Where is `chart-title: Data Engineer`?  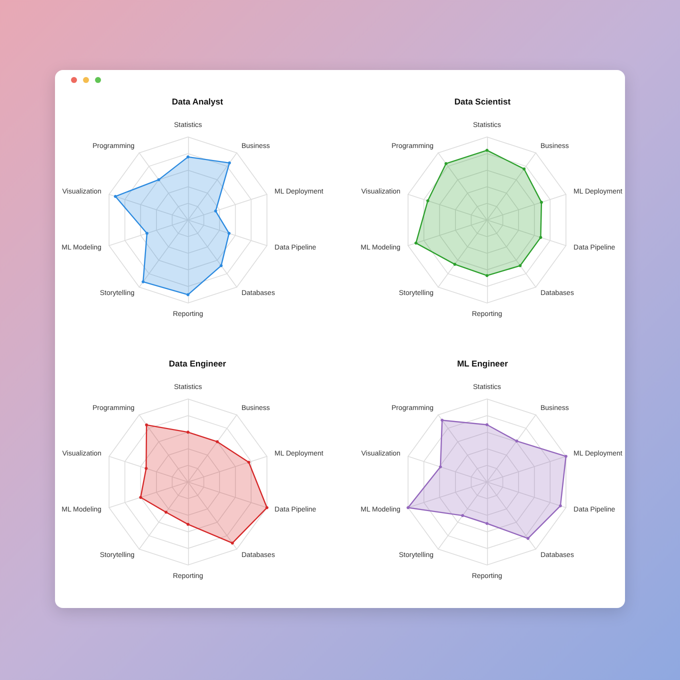
chart-title: Data Engineer is located at coordinates (197, 363).